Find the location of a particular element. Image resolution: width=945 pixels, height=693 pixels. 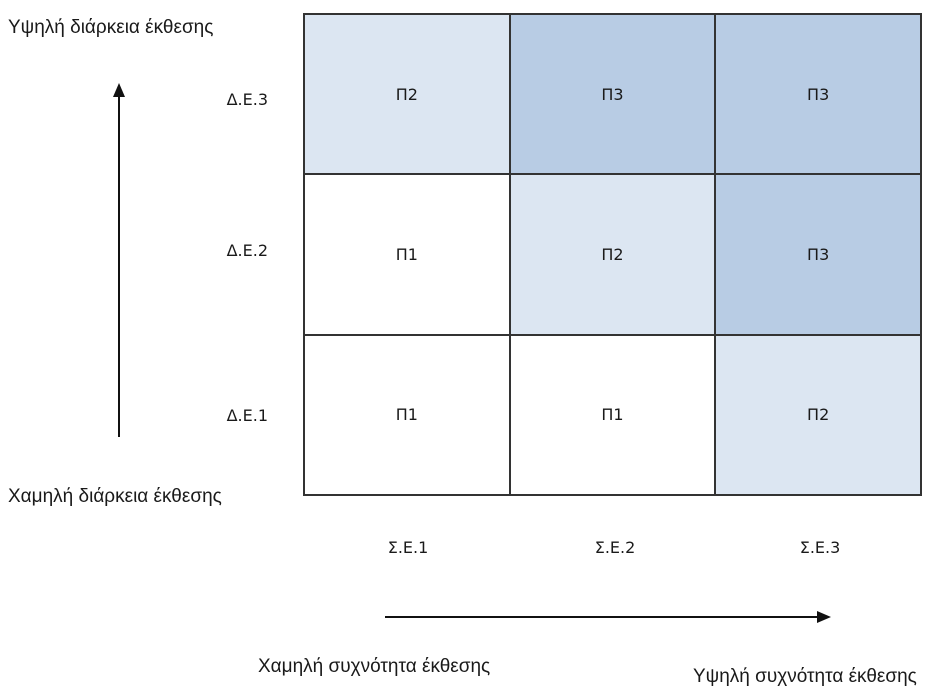

y-axis-arrowhead is located at coordinates (119, 90).